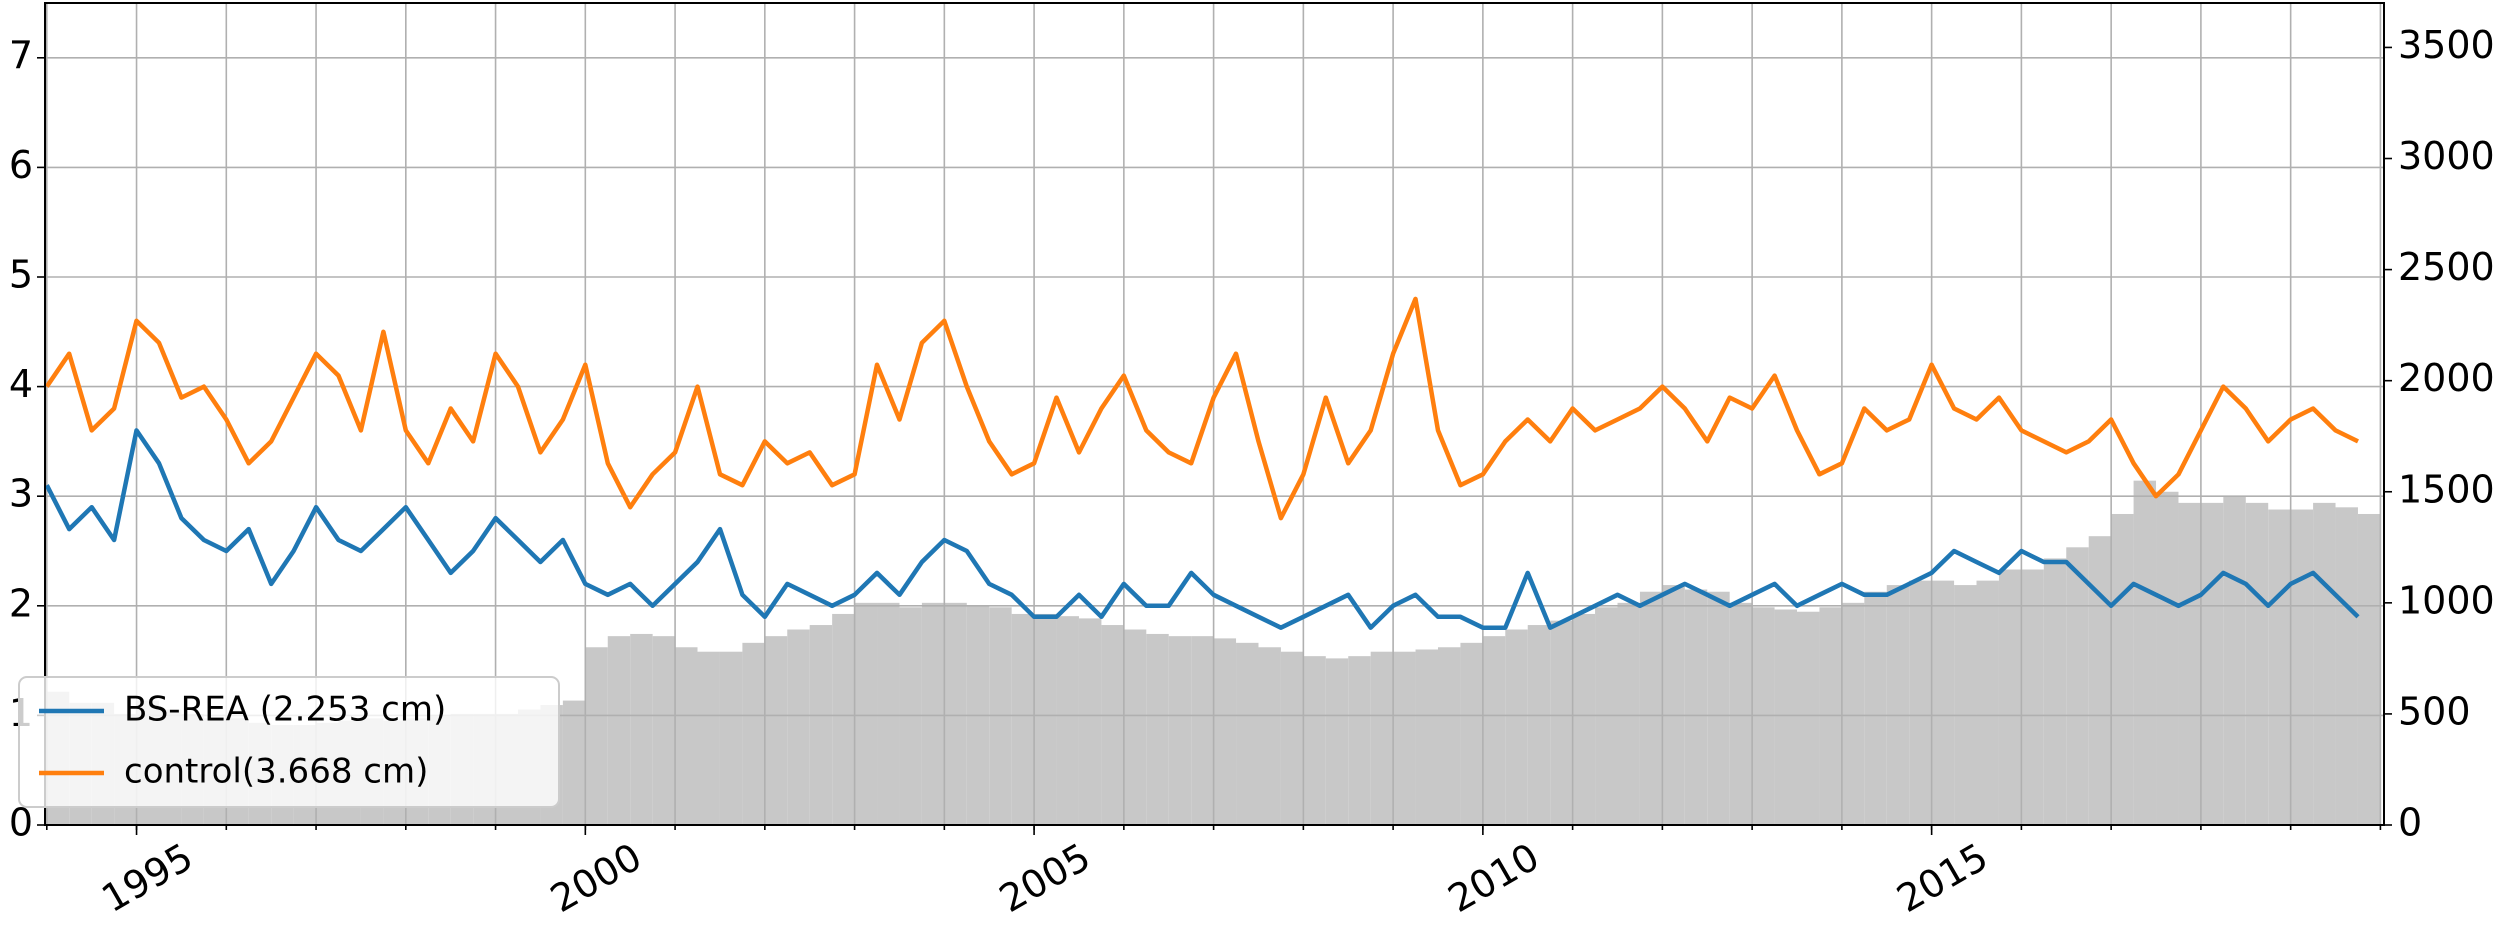 The width and height of the screenshot is (2500, 935). I want to click on y2-tick-label: 2500, so click(2446, 267).